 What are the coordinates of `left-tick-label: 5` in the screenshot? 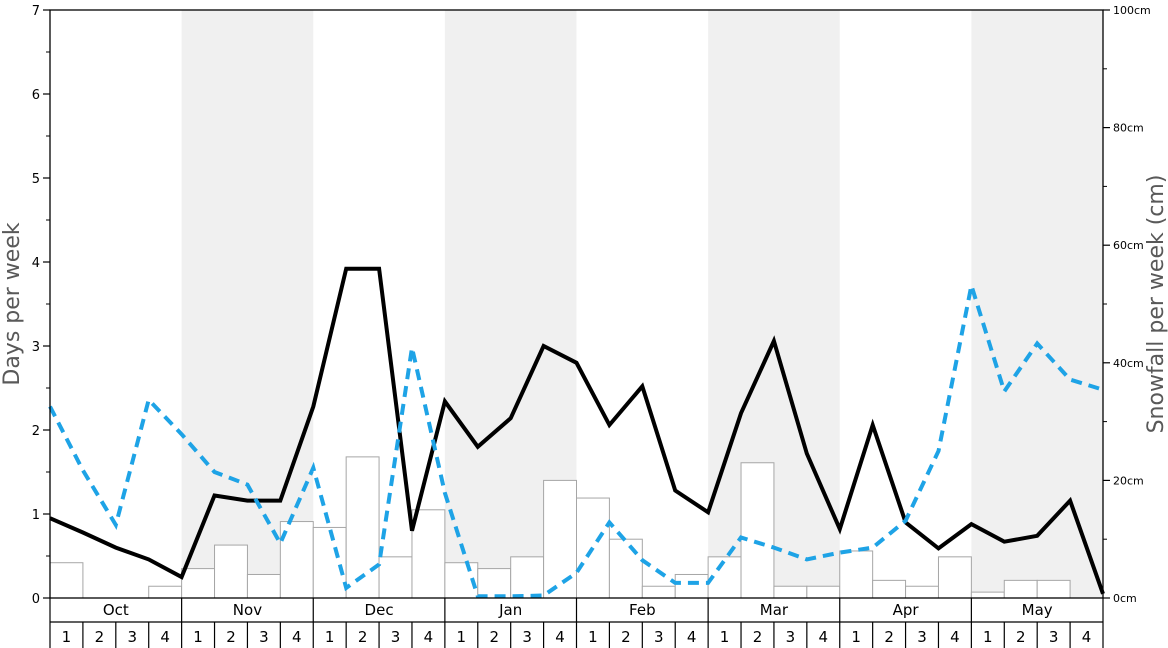 It's located at (36, 179).